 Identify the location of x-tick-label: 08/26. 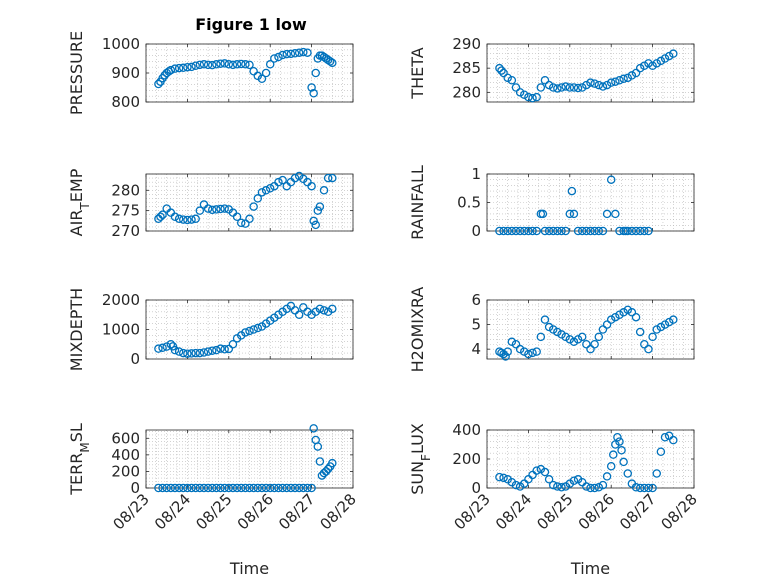
(255, 511).